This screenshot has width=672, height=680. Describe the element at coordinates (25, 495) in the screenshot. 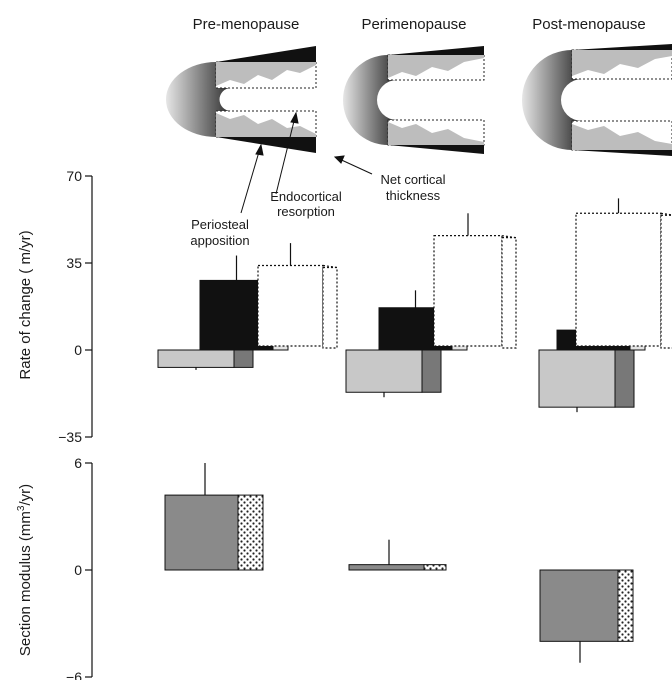

I see `y-axis-label-section-suffix: /yr)` at that location.